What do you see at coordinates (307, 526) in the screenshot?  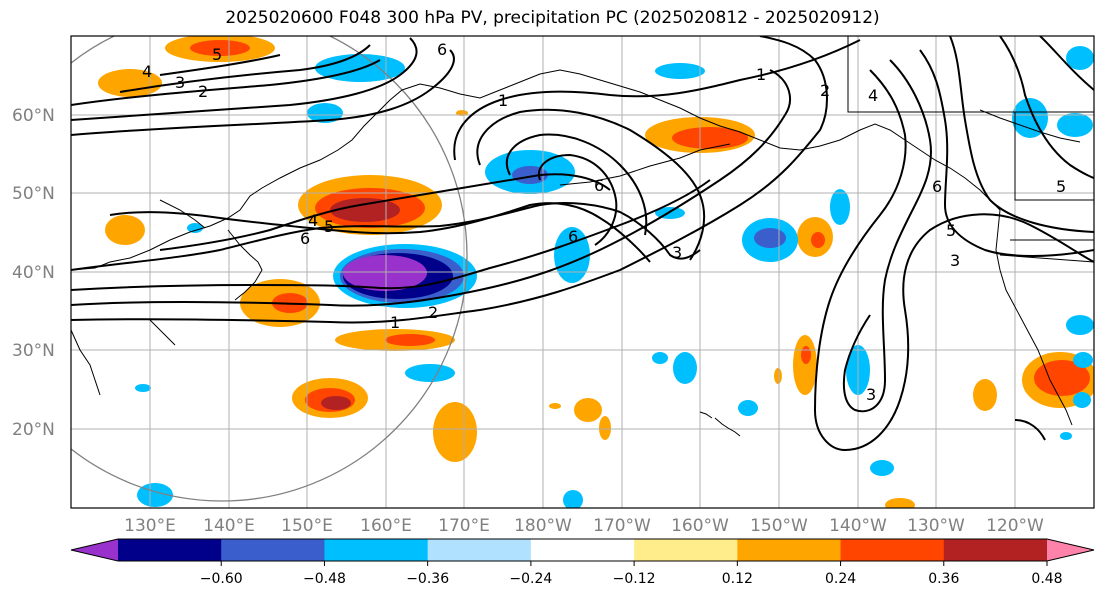 I see `lon-tick-label: 150°E` at bounding box center [307, 526].